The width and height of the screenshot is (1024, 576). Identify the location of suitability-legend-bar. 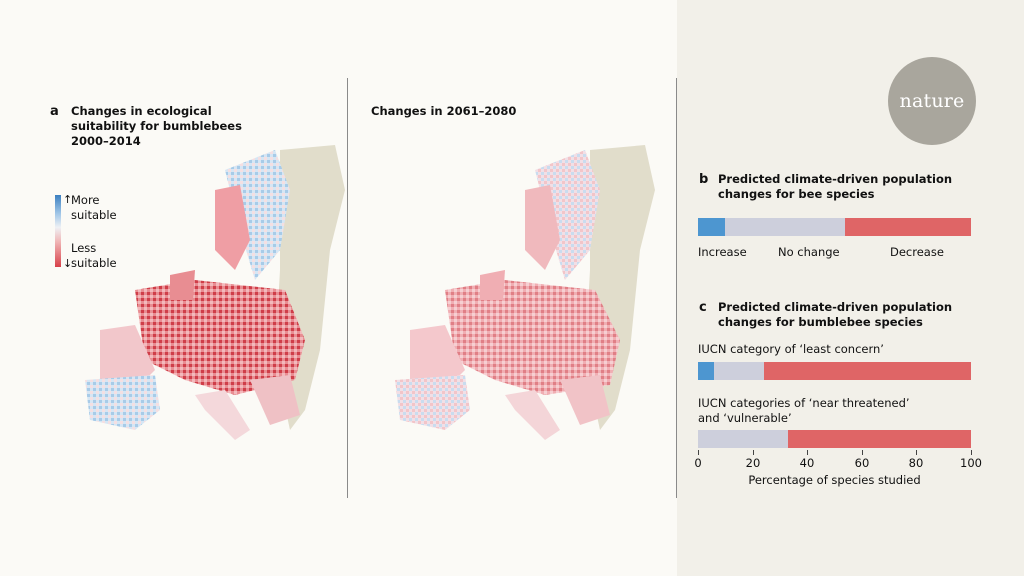
(58, 231).